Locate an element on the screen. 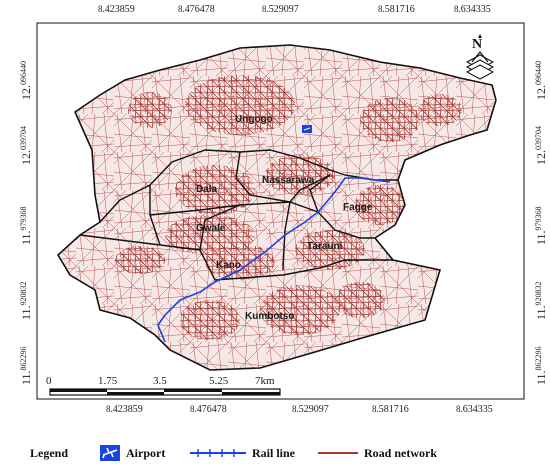 Image resolution: width=550 pixels, height=464 pixels. legend-item-road: Road network is located at coordinates (377, 453).